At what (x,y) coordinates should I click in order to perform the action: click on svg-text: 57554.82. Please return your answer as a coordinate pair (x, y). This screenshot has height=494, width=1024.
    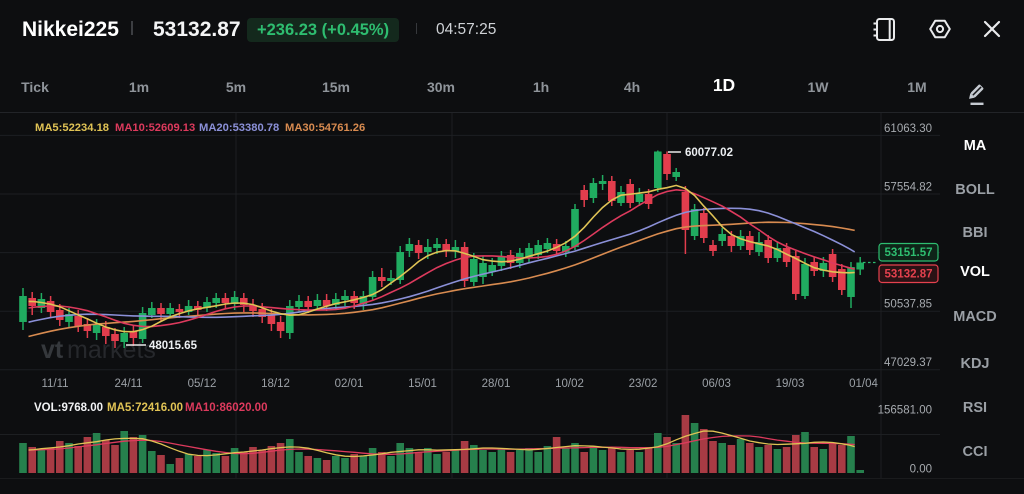
    Looking at the image, I should click on (908, 188).